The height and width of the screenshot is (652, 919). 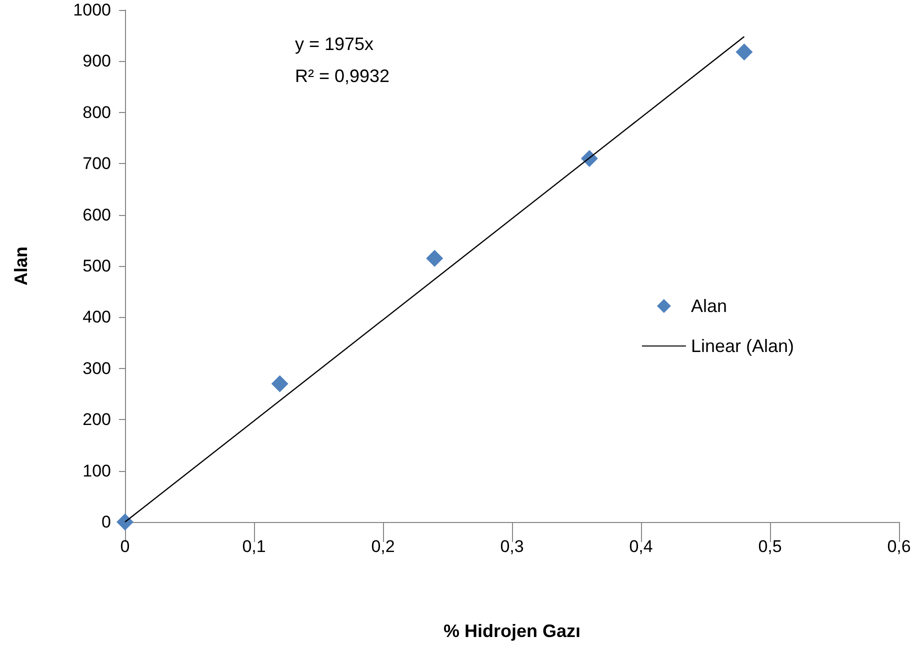 What do you see at coordinates (96, 112) in the screenshot?
I see `y-tick-label: 800` at bounding box center [96, 112].